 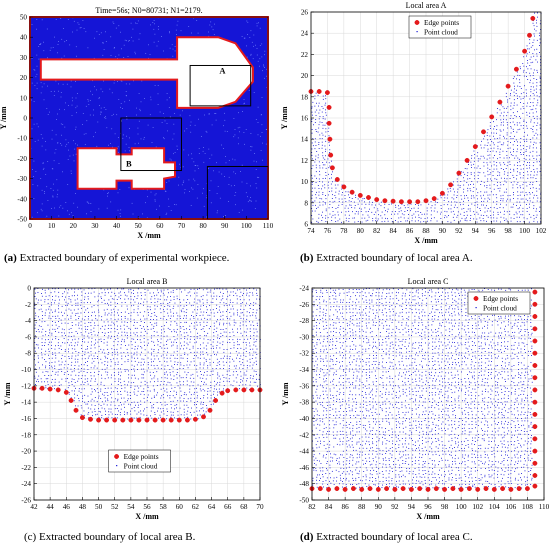 What do you see at coordinates (196, 507) in the screenshot?
I see `x-tick-label: 62` at bounding box center [196, 507].